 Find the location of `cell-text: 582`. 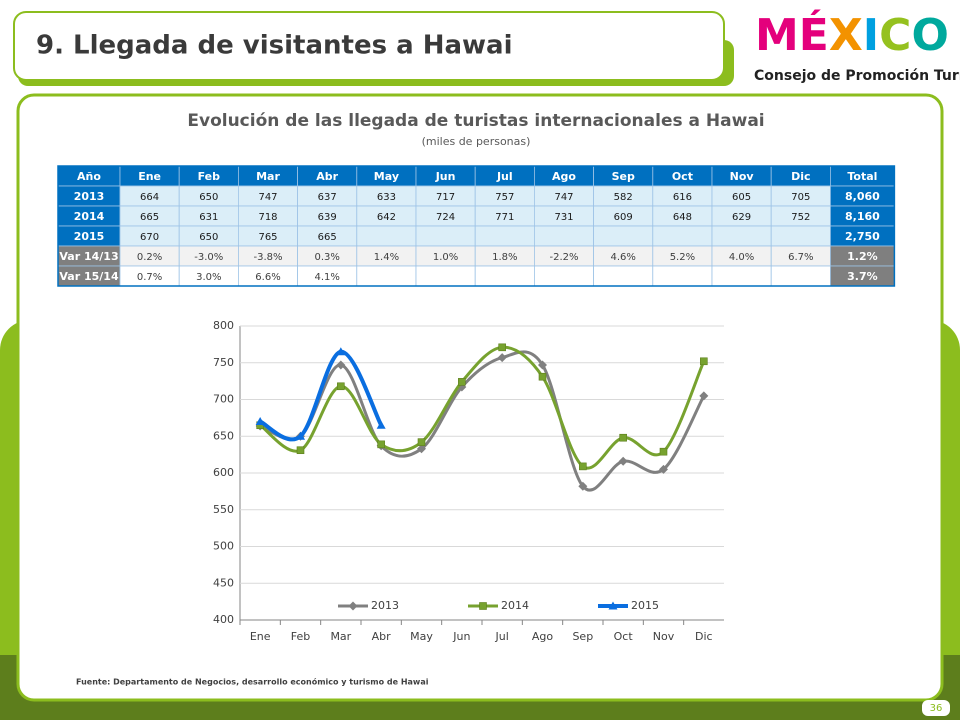

cell-text: 582 is located at coordinates (623, 197).